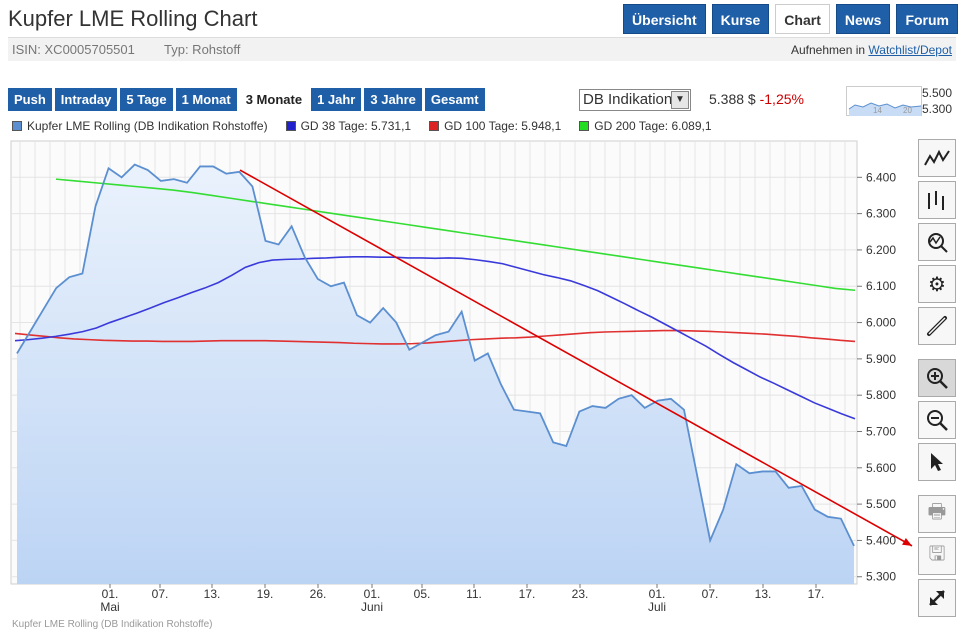 The height and width of the screenshot is (630, 978). I want to click on month-label: Juli, so click(657, 607).